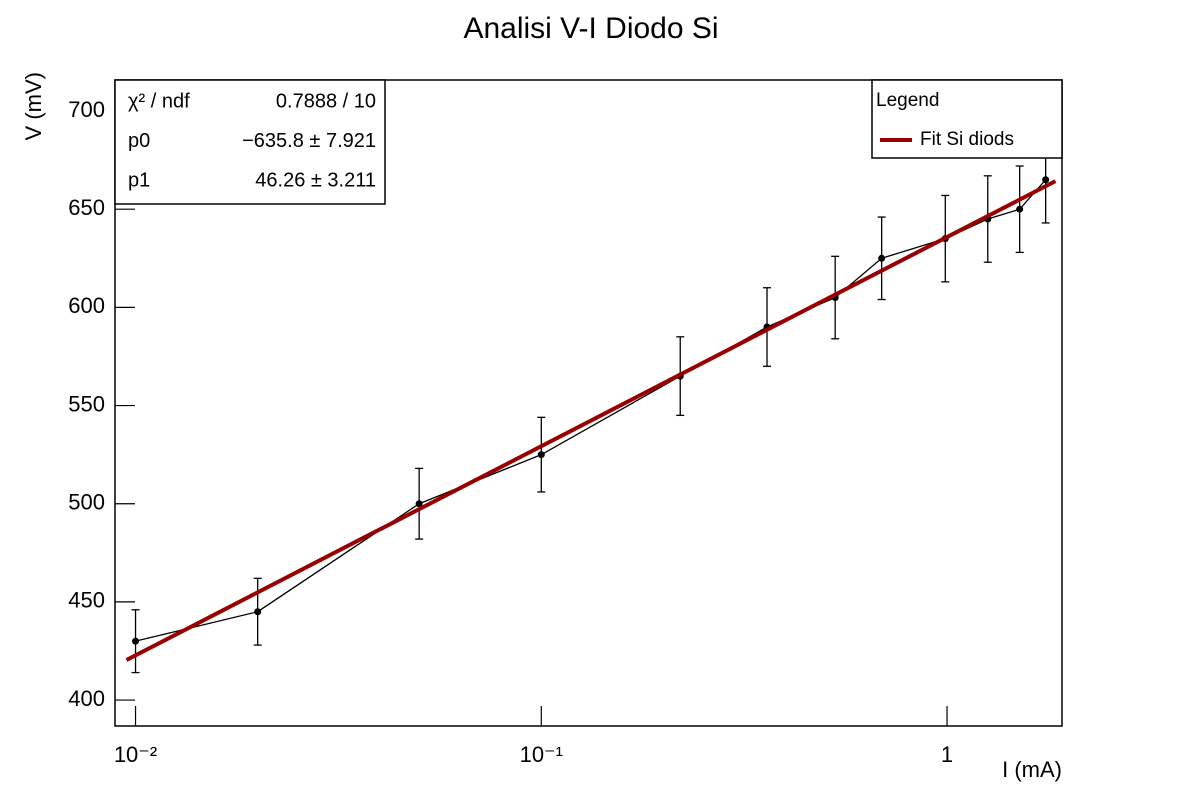 Image resolution: width=1182 pixels, height=807 pixels. I want to click on legend-box, so click(967, 119).